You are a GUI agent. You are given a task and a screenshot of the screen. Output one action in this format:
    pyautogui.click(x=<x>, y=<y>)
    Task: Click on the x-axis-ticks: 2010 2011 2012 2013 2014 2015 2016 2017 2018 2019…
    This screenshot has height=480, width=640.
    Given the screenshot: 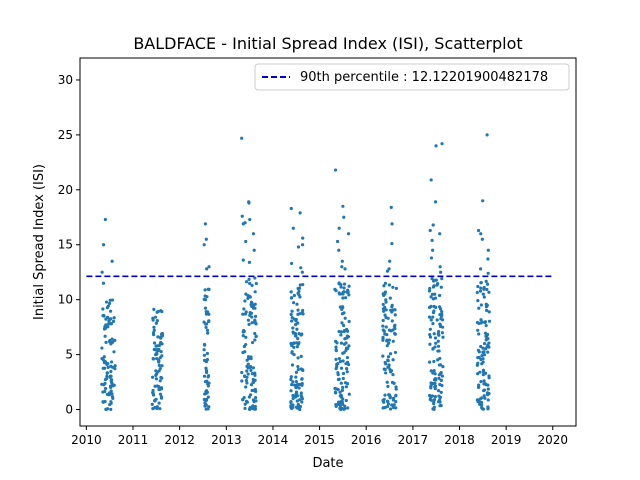 What is the action you would take?
    pyautogui.click(x=319, y=436)
    